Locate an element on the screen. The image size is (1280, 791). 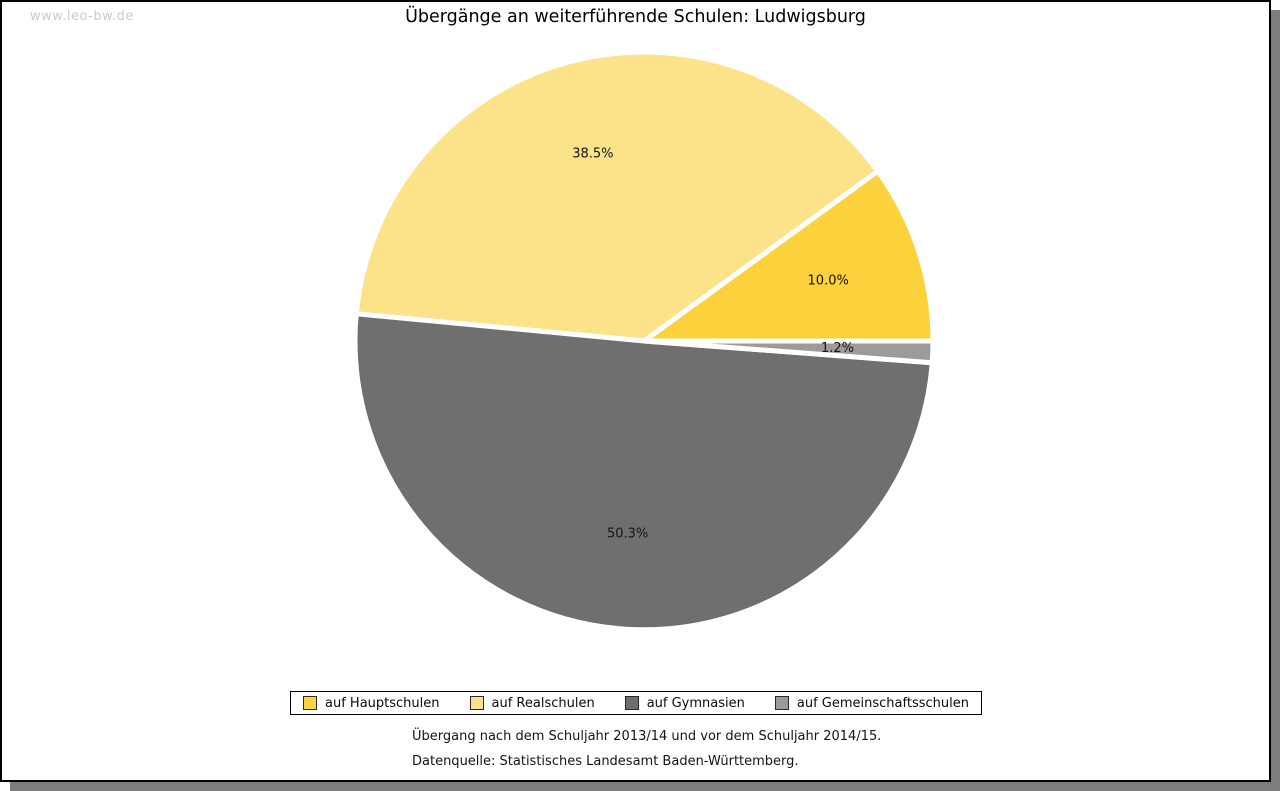
slice-label: 1.2% is located at coordinates (837, 348).